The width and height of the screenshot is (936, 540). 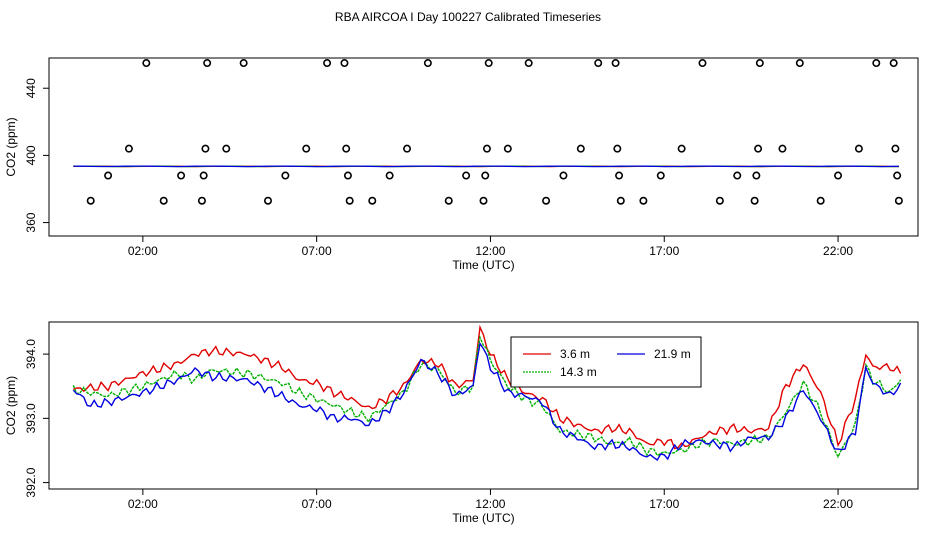 I want to click on legend-label-14-3m: 14.3 m, so click(x=578, y=372).